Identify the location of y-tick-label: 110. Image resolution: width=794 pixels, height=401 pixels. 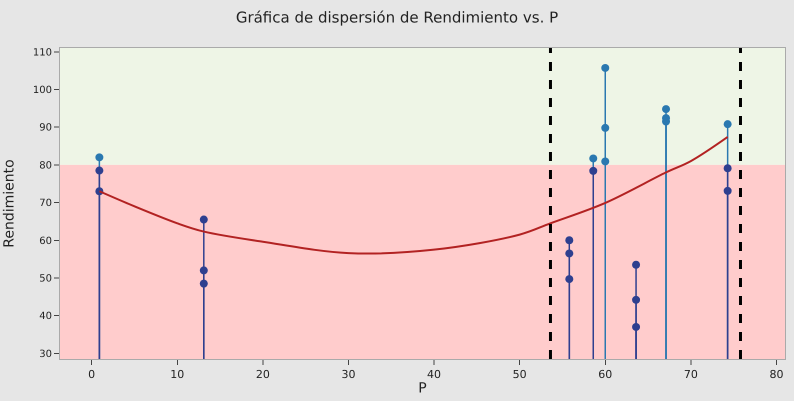
(42, 52).